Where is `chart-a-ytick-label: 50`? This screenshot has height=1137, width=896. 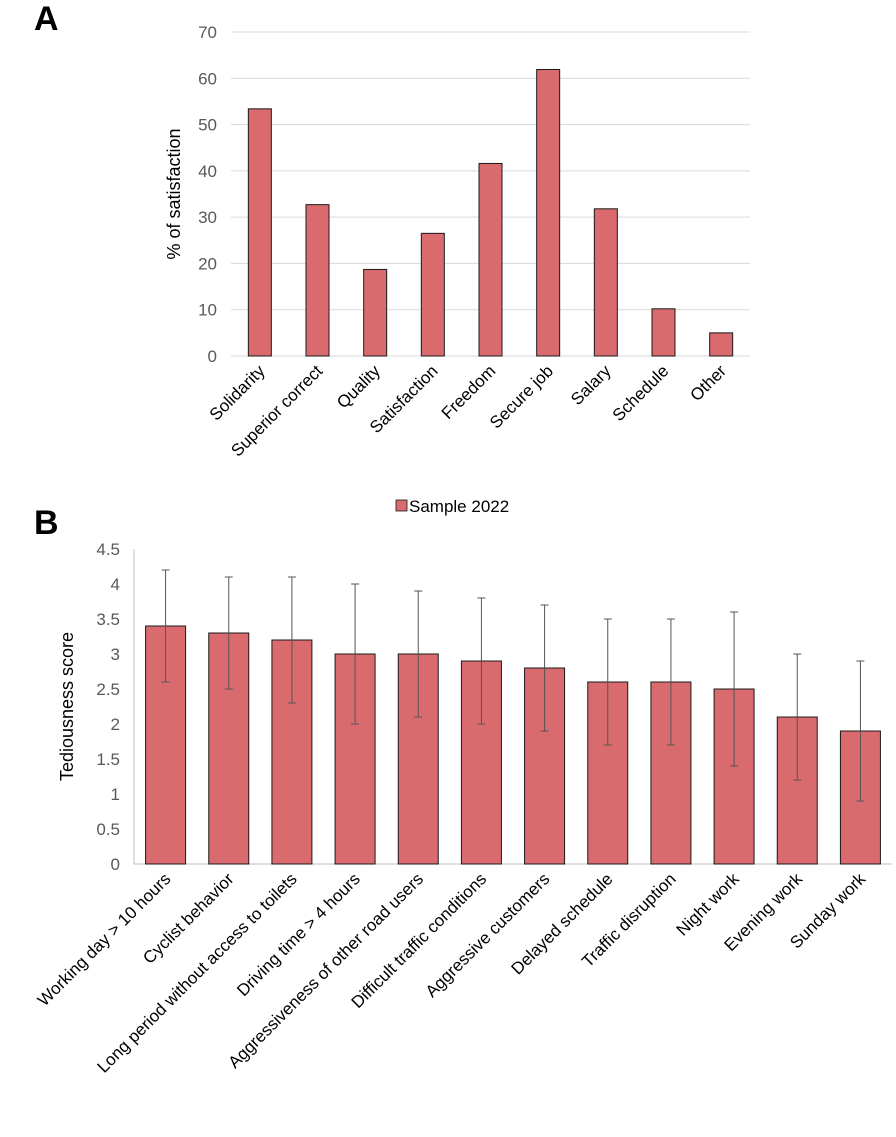
chart-a-ytick-label: 50 is located at coordinates (207, 125).